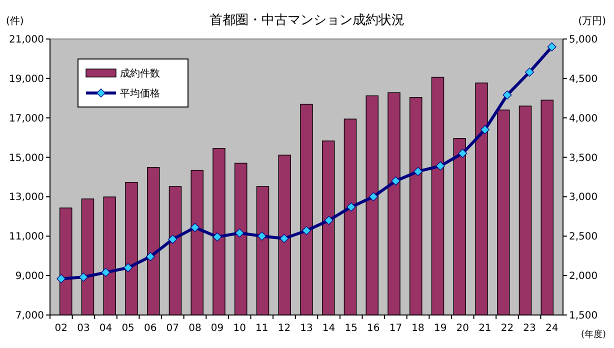 Image resolution: width=614 pixels, height=348 pixels. Describe the element at coordinates (61, 328) in the screenshot. I see `x-tick-label: 02` at that location.